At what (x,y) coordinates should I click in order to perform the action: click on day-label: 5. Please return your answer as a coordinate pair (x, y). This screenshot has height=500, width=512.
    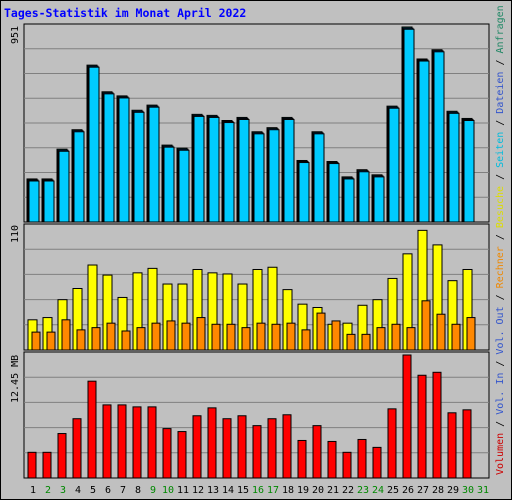
    Looking at the image, I should click on (93, 490).